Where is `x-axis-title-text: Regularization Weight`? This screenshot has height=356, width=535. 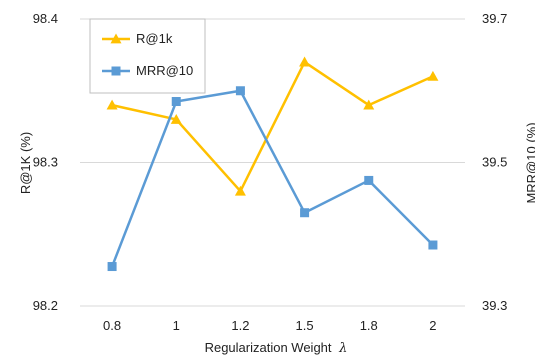 x-axis-title-text: Regularization Weight is located at coordinates (268, 347).